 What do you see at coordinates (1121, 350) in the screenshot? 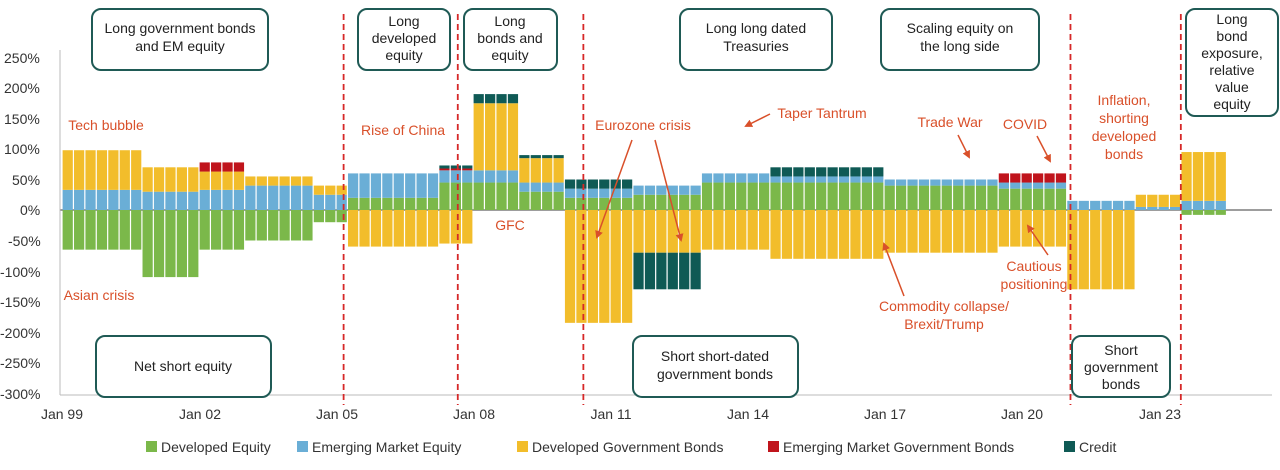
I see `regime-box-line: Short` at bounding box center [1121, 350].